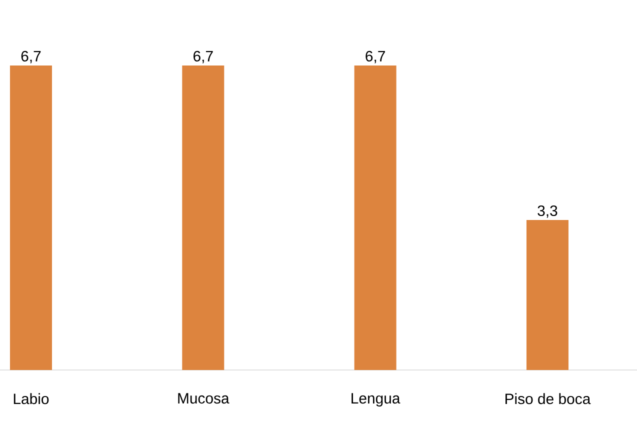 This screenshot has width=637, height=431. Describe the element at coordinates (31, 398) in the screenshot. I see `x-tick-label: Labio` at that location.